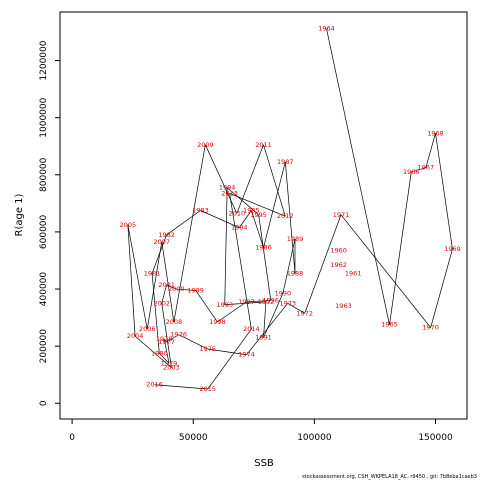  What do you see at coordinates (338, 265) in the screenshot?
I see `point-label-1962: 1962` at bounding box center [338, 265].